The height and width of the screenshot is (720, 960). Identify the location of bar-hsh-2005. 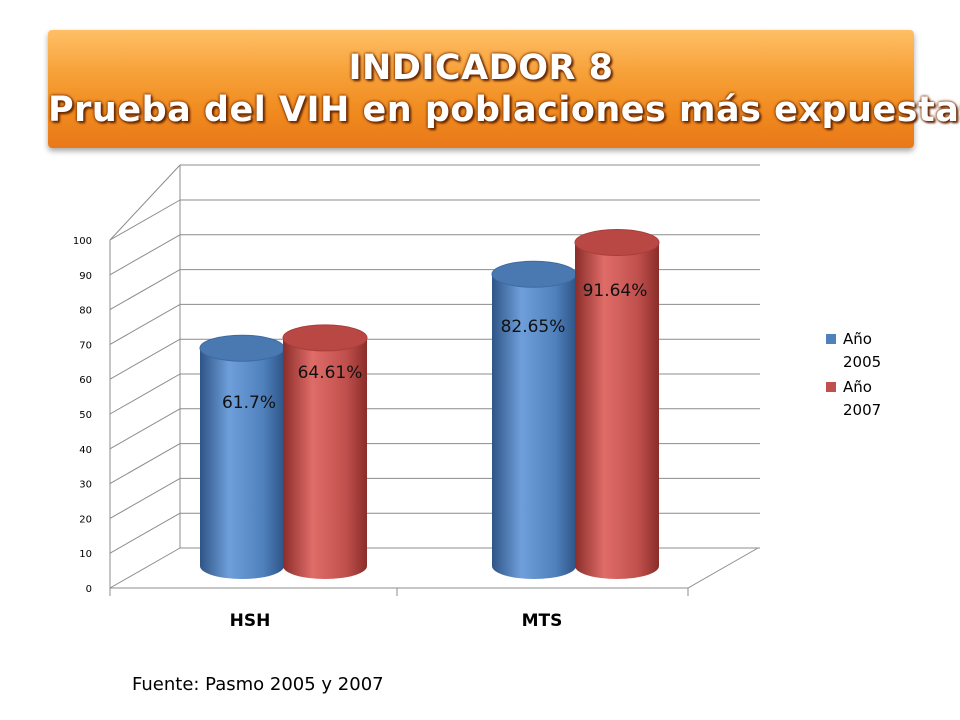
(242, 456).